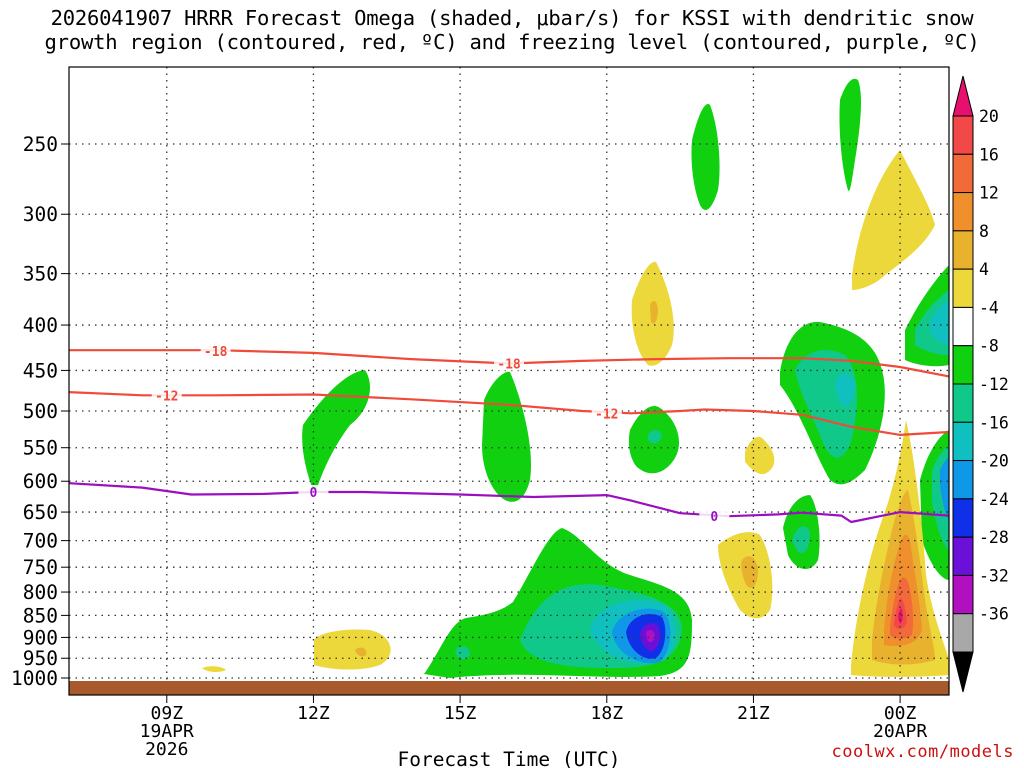 The image size is (1024, 768). What do you see at coordinates (40, 274) in the screenshot?
I see `y-tick-label: 350` at bounding box center [40, 274].